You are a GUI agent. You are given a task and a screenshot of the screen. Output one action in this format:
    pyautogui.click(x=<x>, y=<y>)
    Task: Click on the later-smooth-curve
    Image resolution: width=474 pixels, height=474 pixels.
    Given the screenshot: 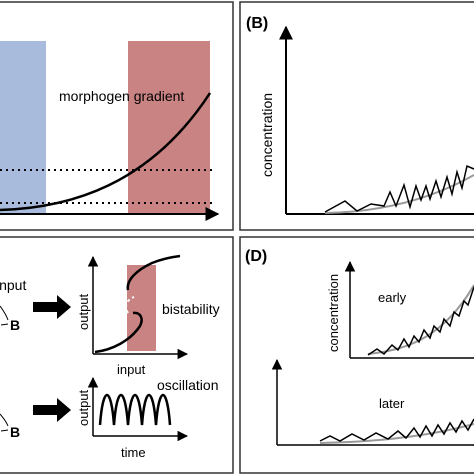 What is the action you would take?
    pyautogui.click(x=396, y=433)
    